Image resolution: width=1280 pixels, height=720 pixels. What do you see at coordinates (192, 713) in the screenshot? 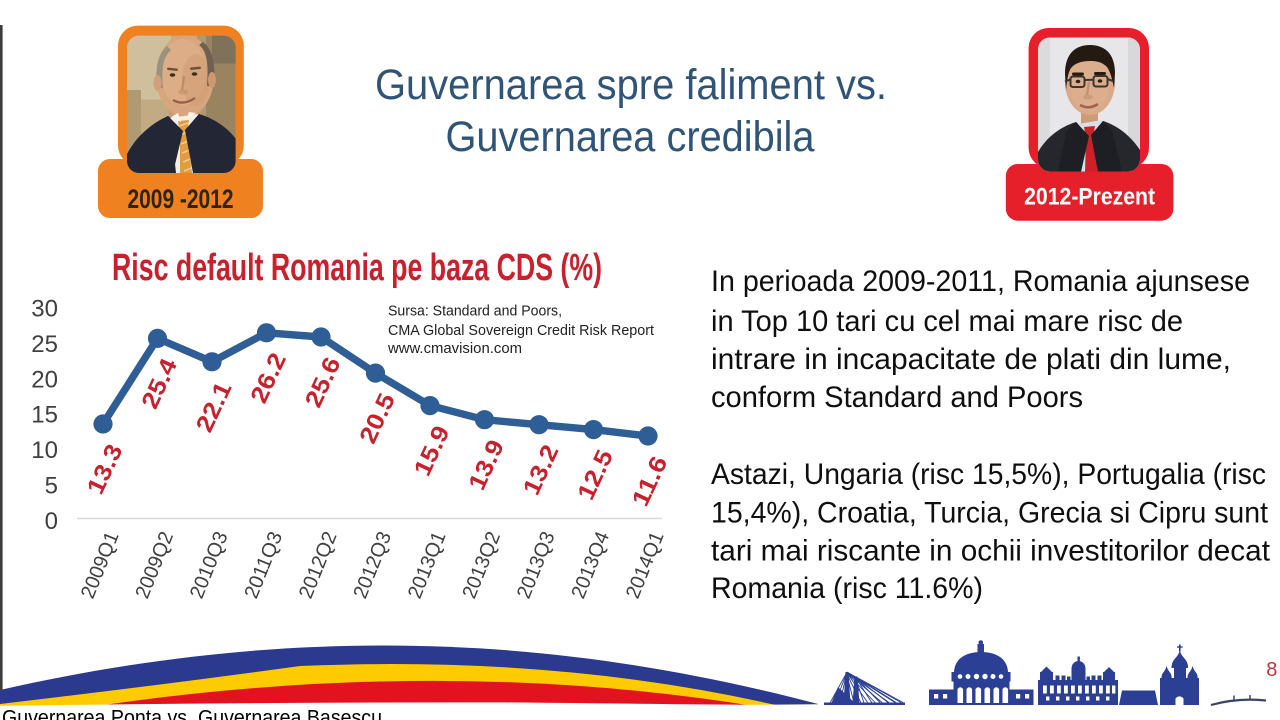
I see `svg-text:Guvernarea Ponta vs. Guvernare: Guvernarea Ponta vs. Guvernarea Basescu` at bounding box center [192, 713].